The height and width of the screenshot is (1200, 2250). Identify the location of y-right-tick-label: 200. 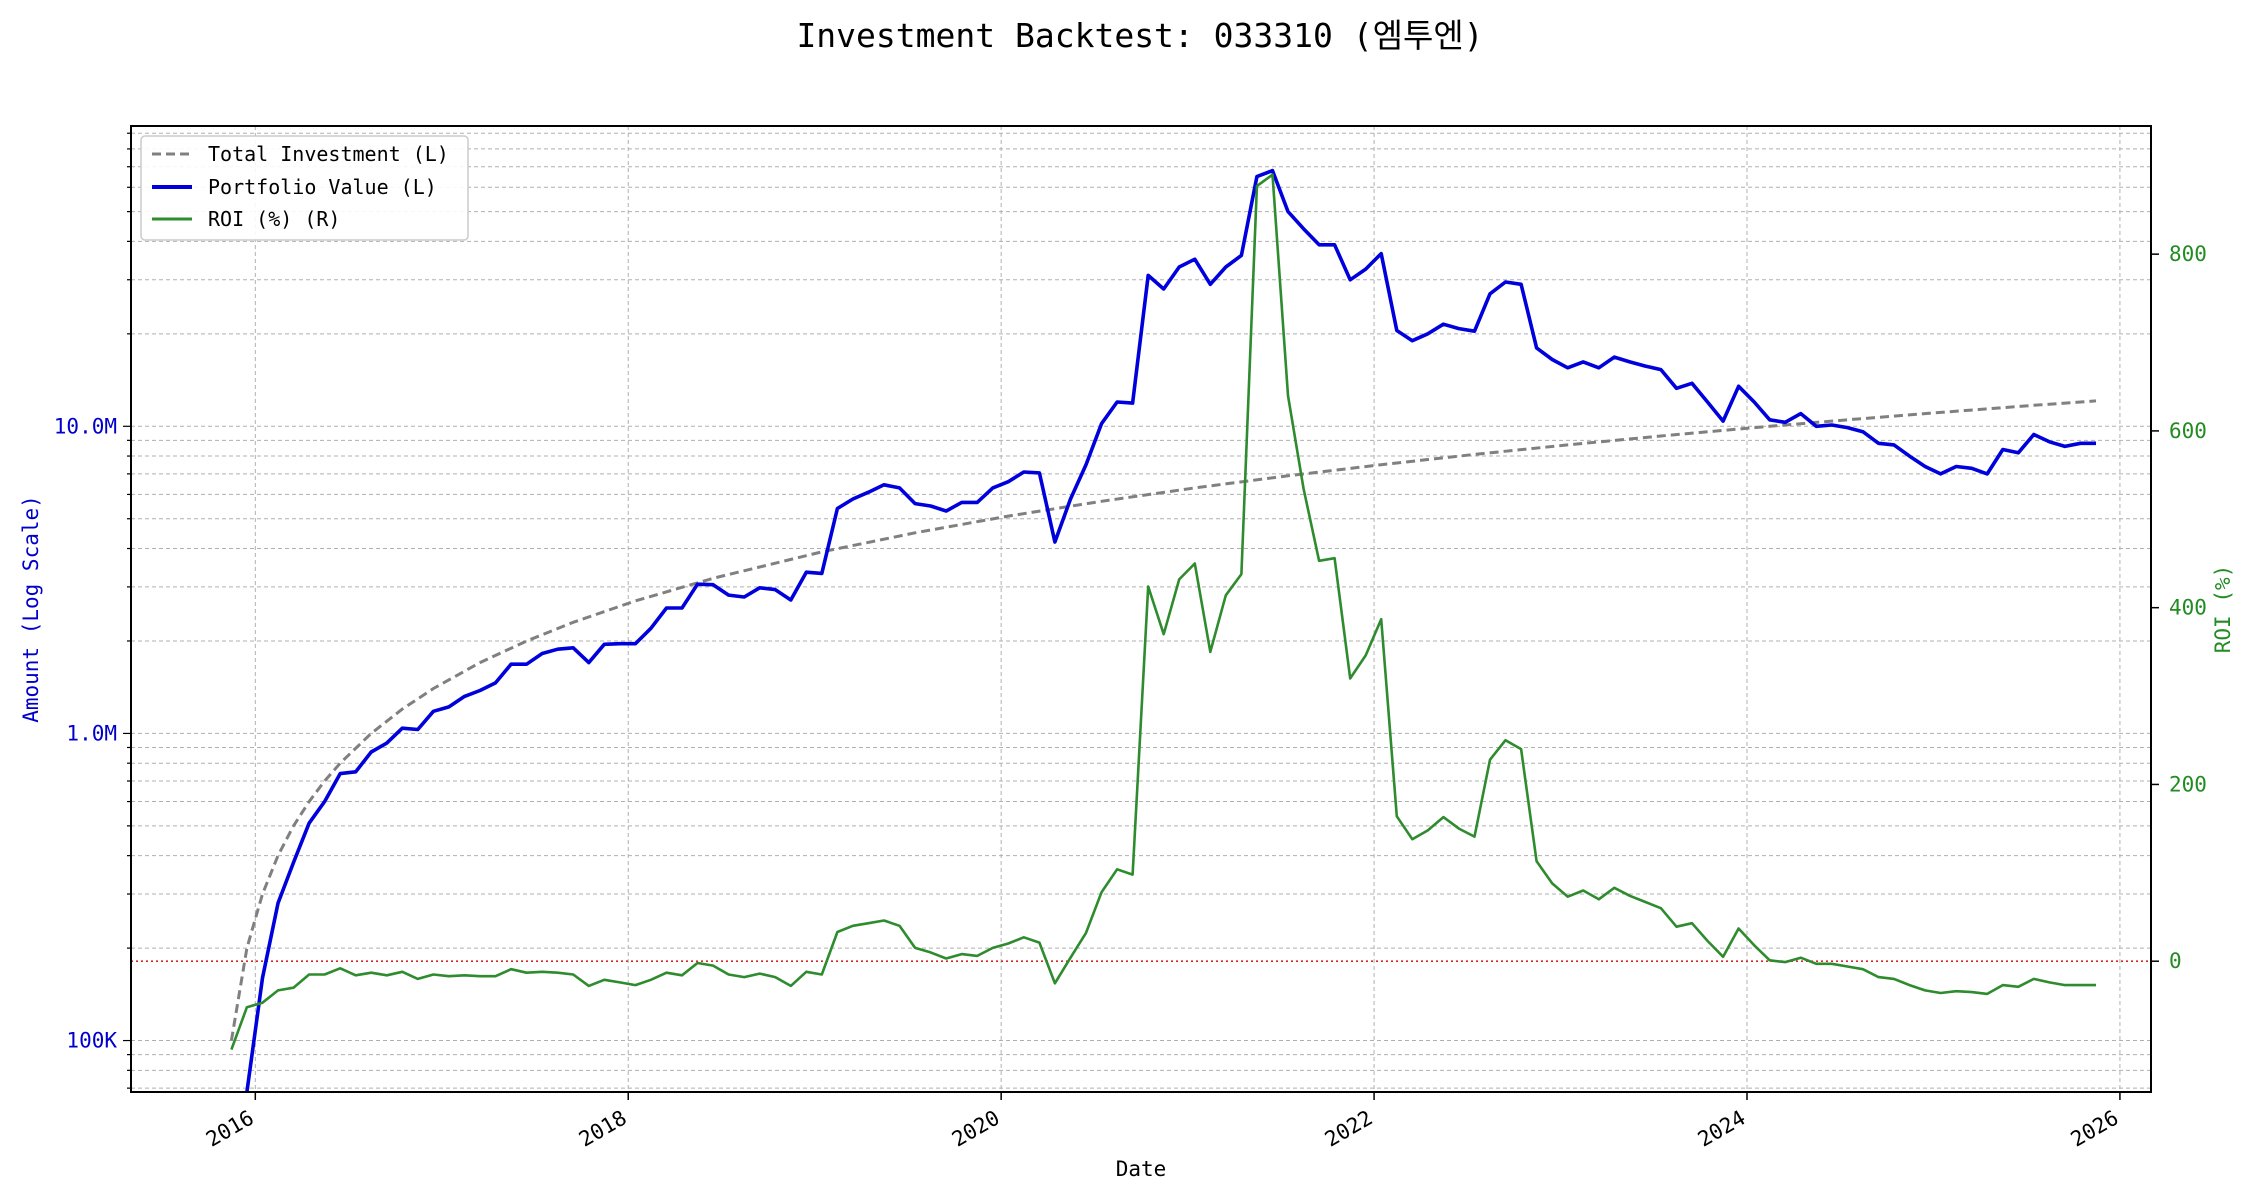
(2188, 784).